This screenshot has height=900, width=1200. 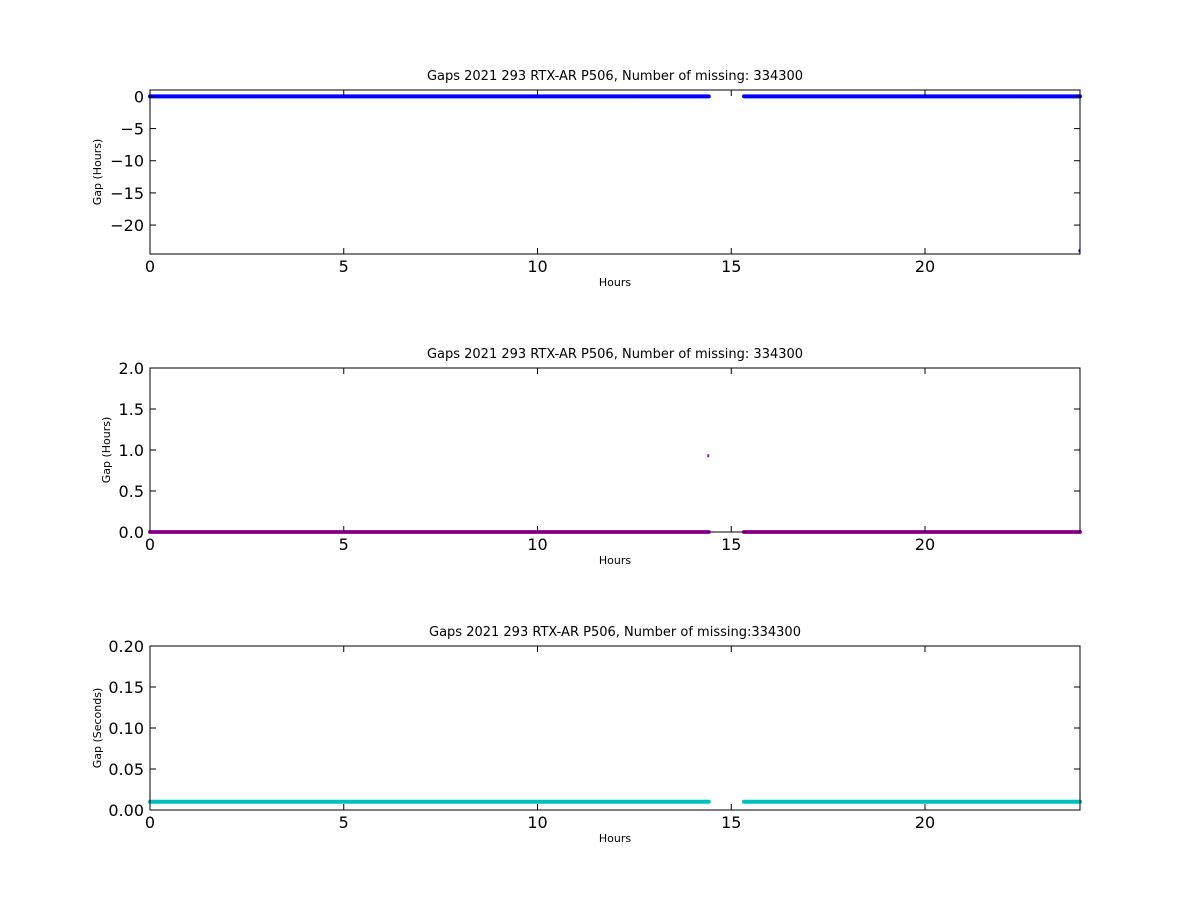 I want to click on y-tick-label: 1.5, so click(x=131, y=409).